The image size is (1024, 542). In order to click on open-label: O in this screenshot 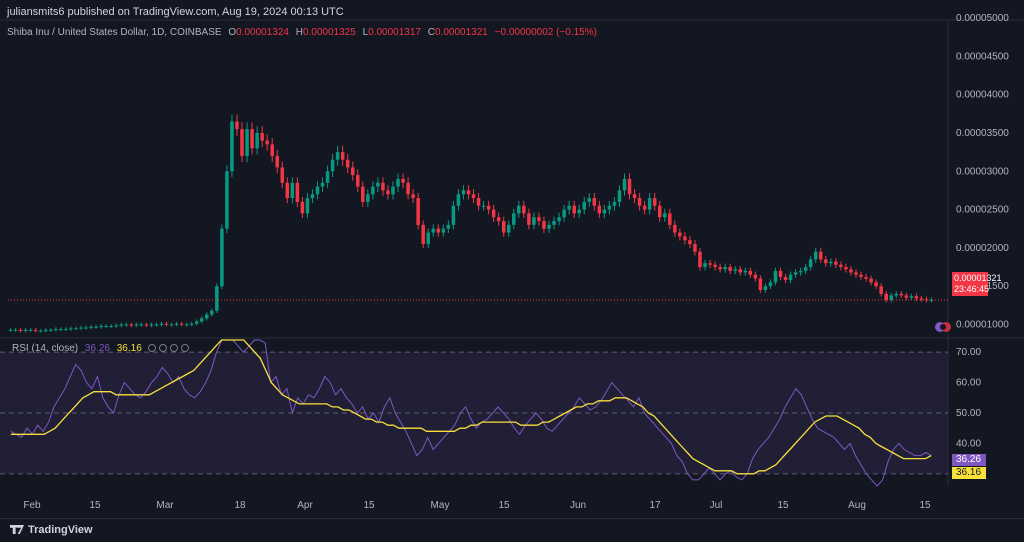, I will do `click(232, 32)`.